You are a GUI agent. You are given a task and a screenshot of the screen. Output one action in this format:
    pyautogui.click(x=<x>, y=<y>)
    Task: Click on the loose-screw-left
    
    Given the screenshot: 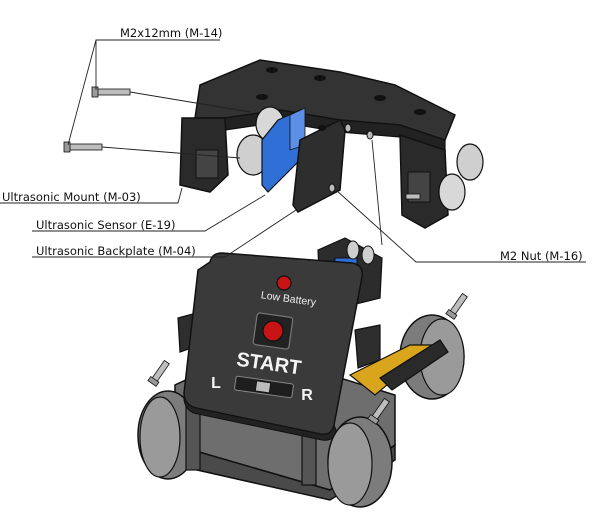 What is the action you would take?
    pyautogui.click(x=158, y=373)
    